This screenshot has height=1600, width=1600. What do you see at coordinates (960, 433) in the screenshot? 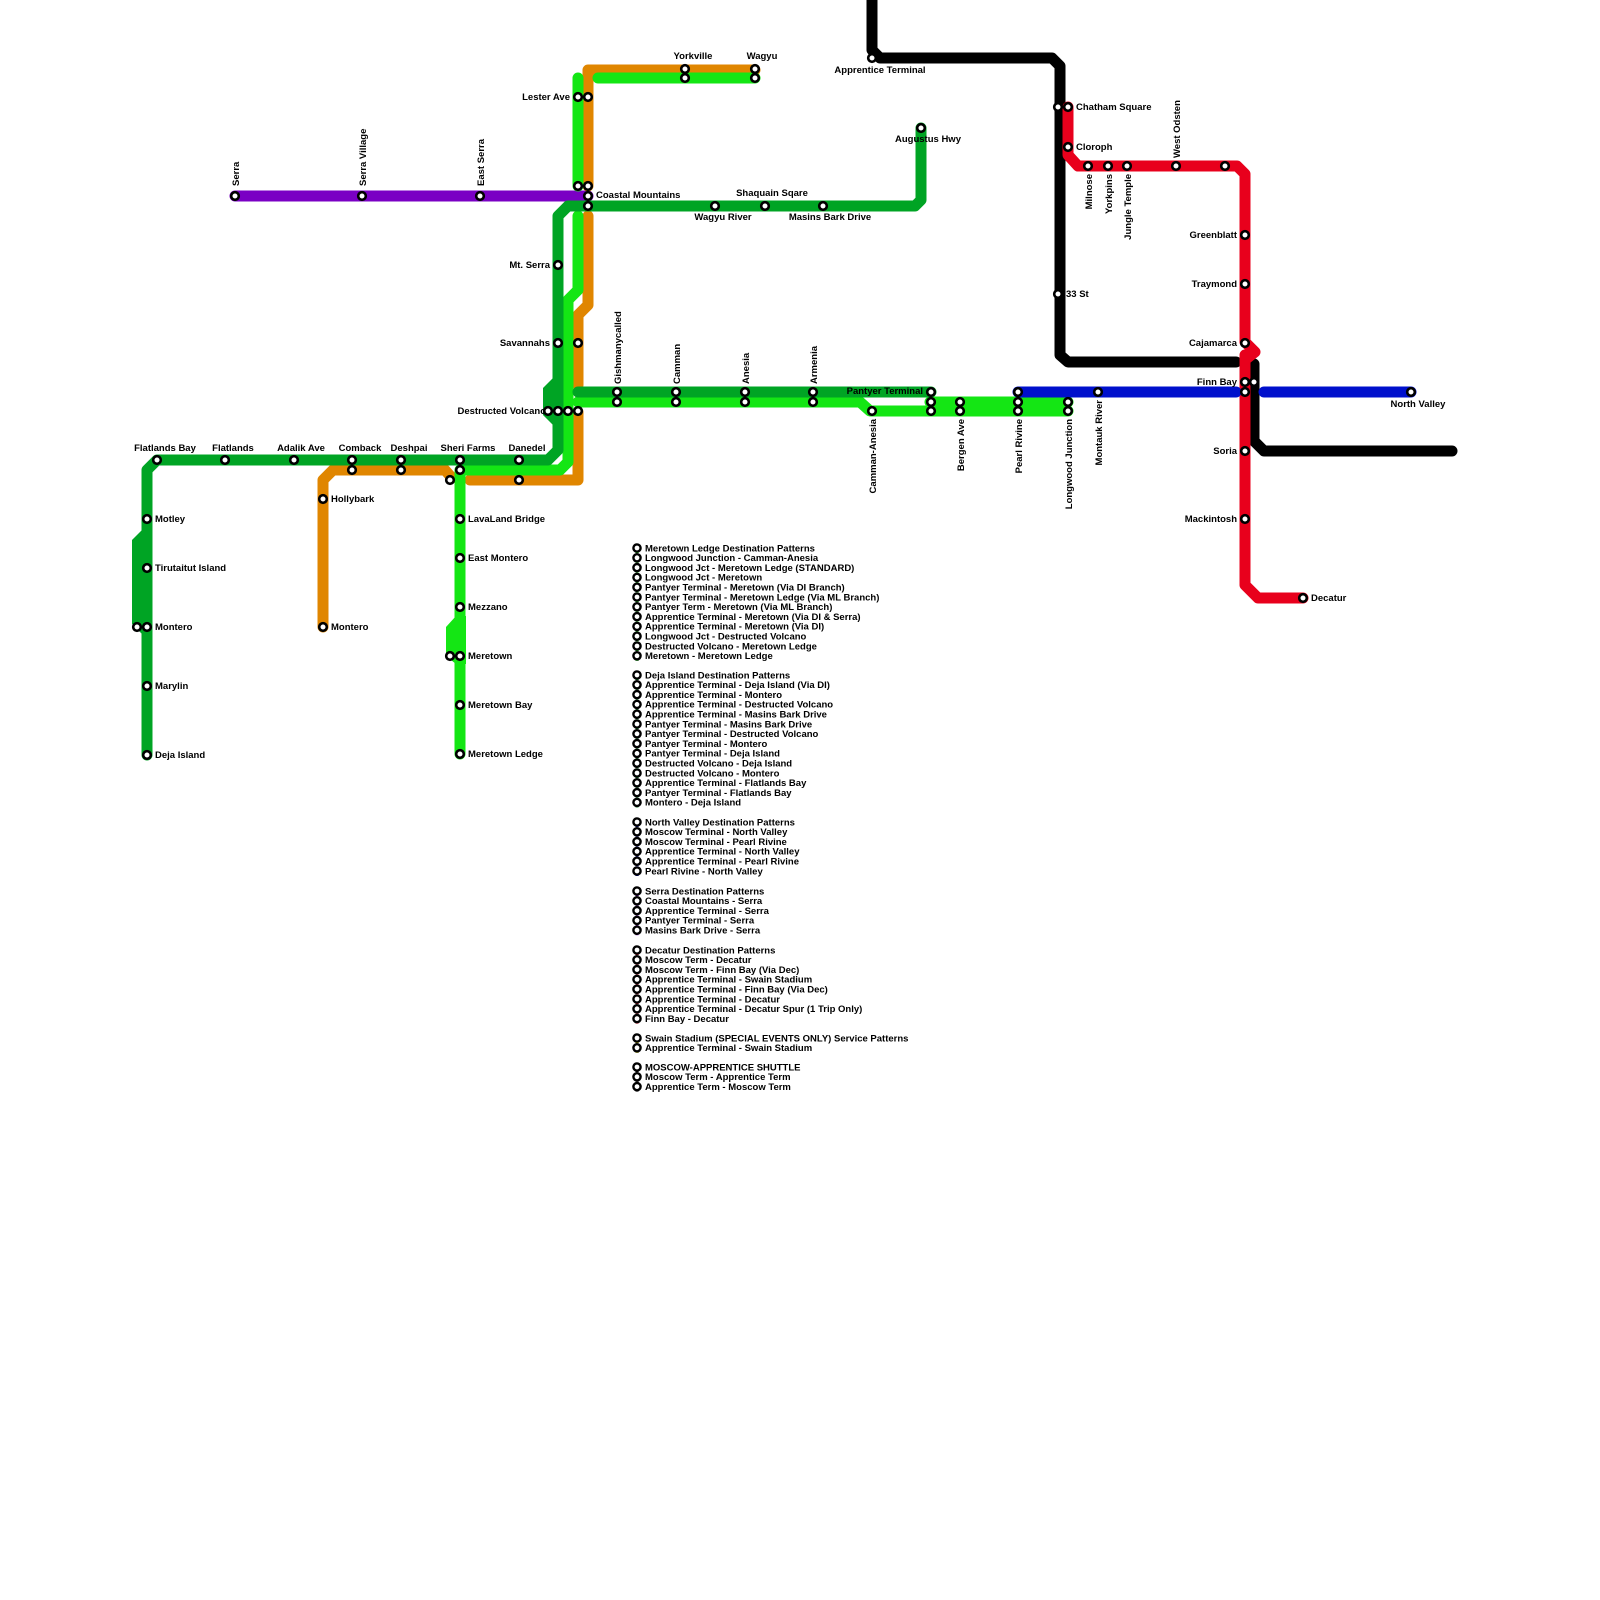
I see `station-bergen-ave: Bergen Ave` at bounding box center [960, 433].